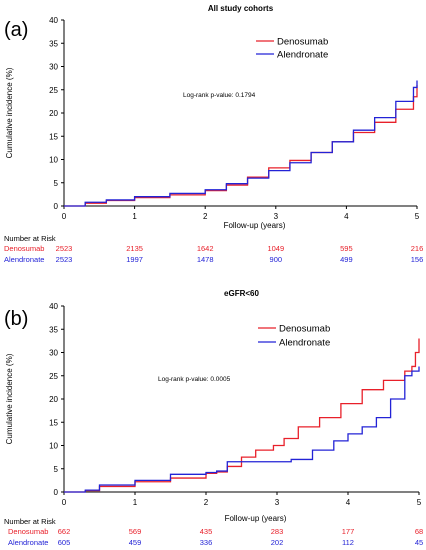 The height and width of the screenshot is (550, 426). I want to click on panel-b-panel-label: (b), so click(16, 319).